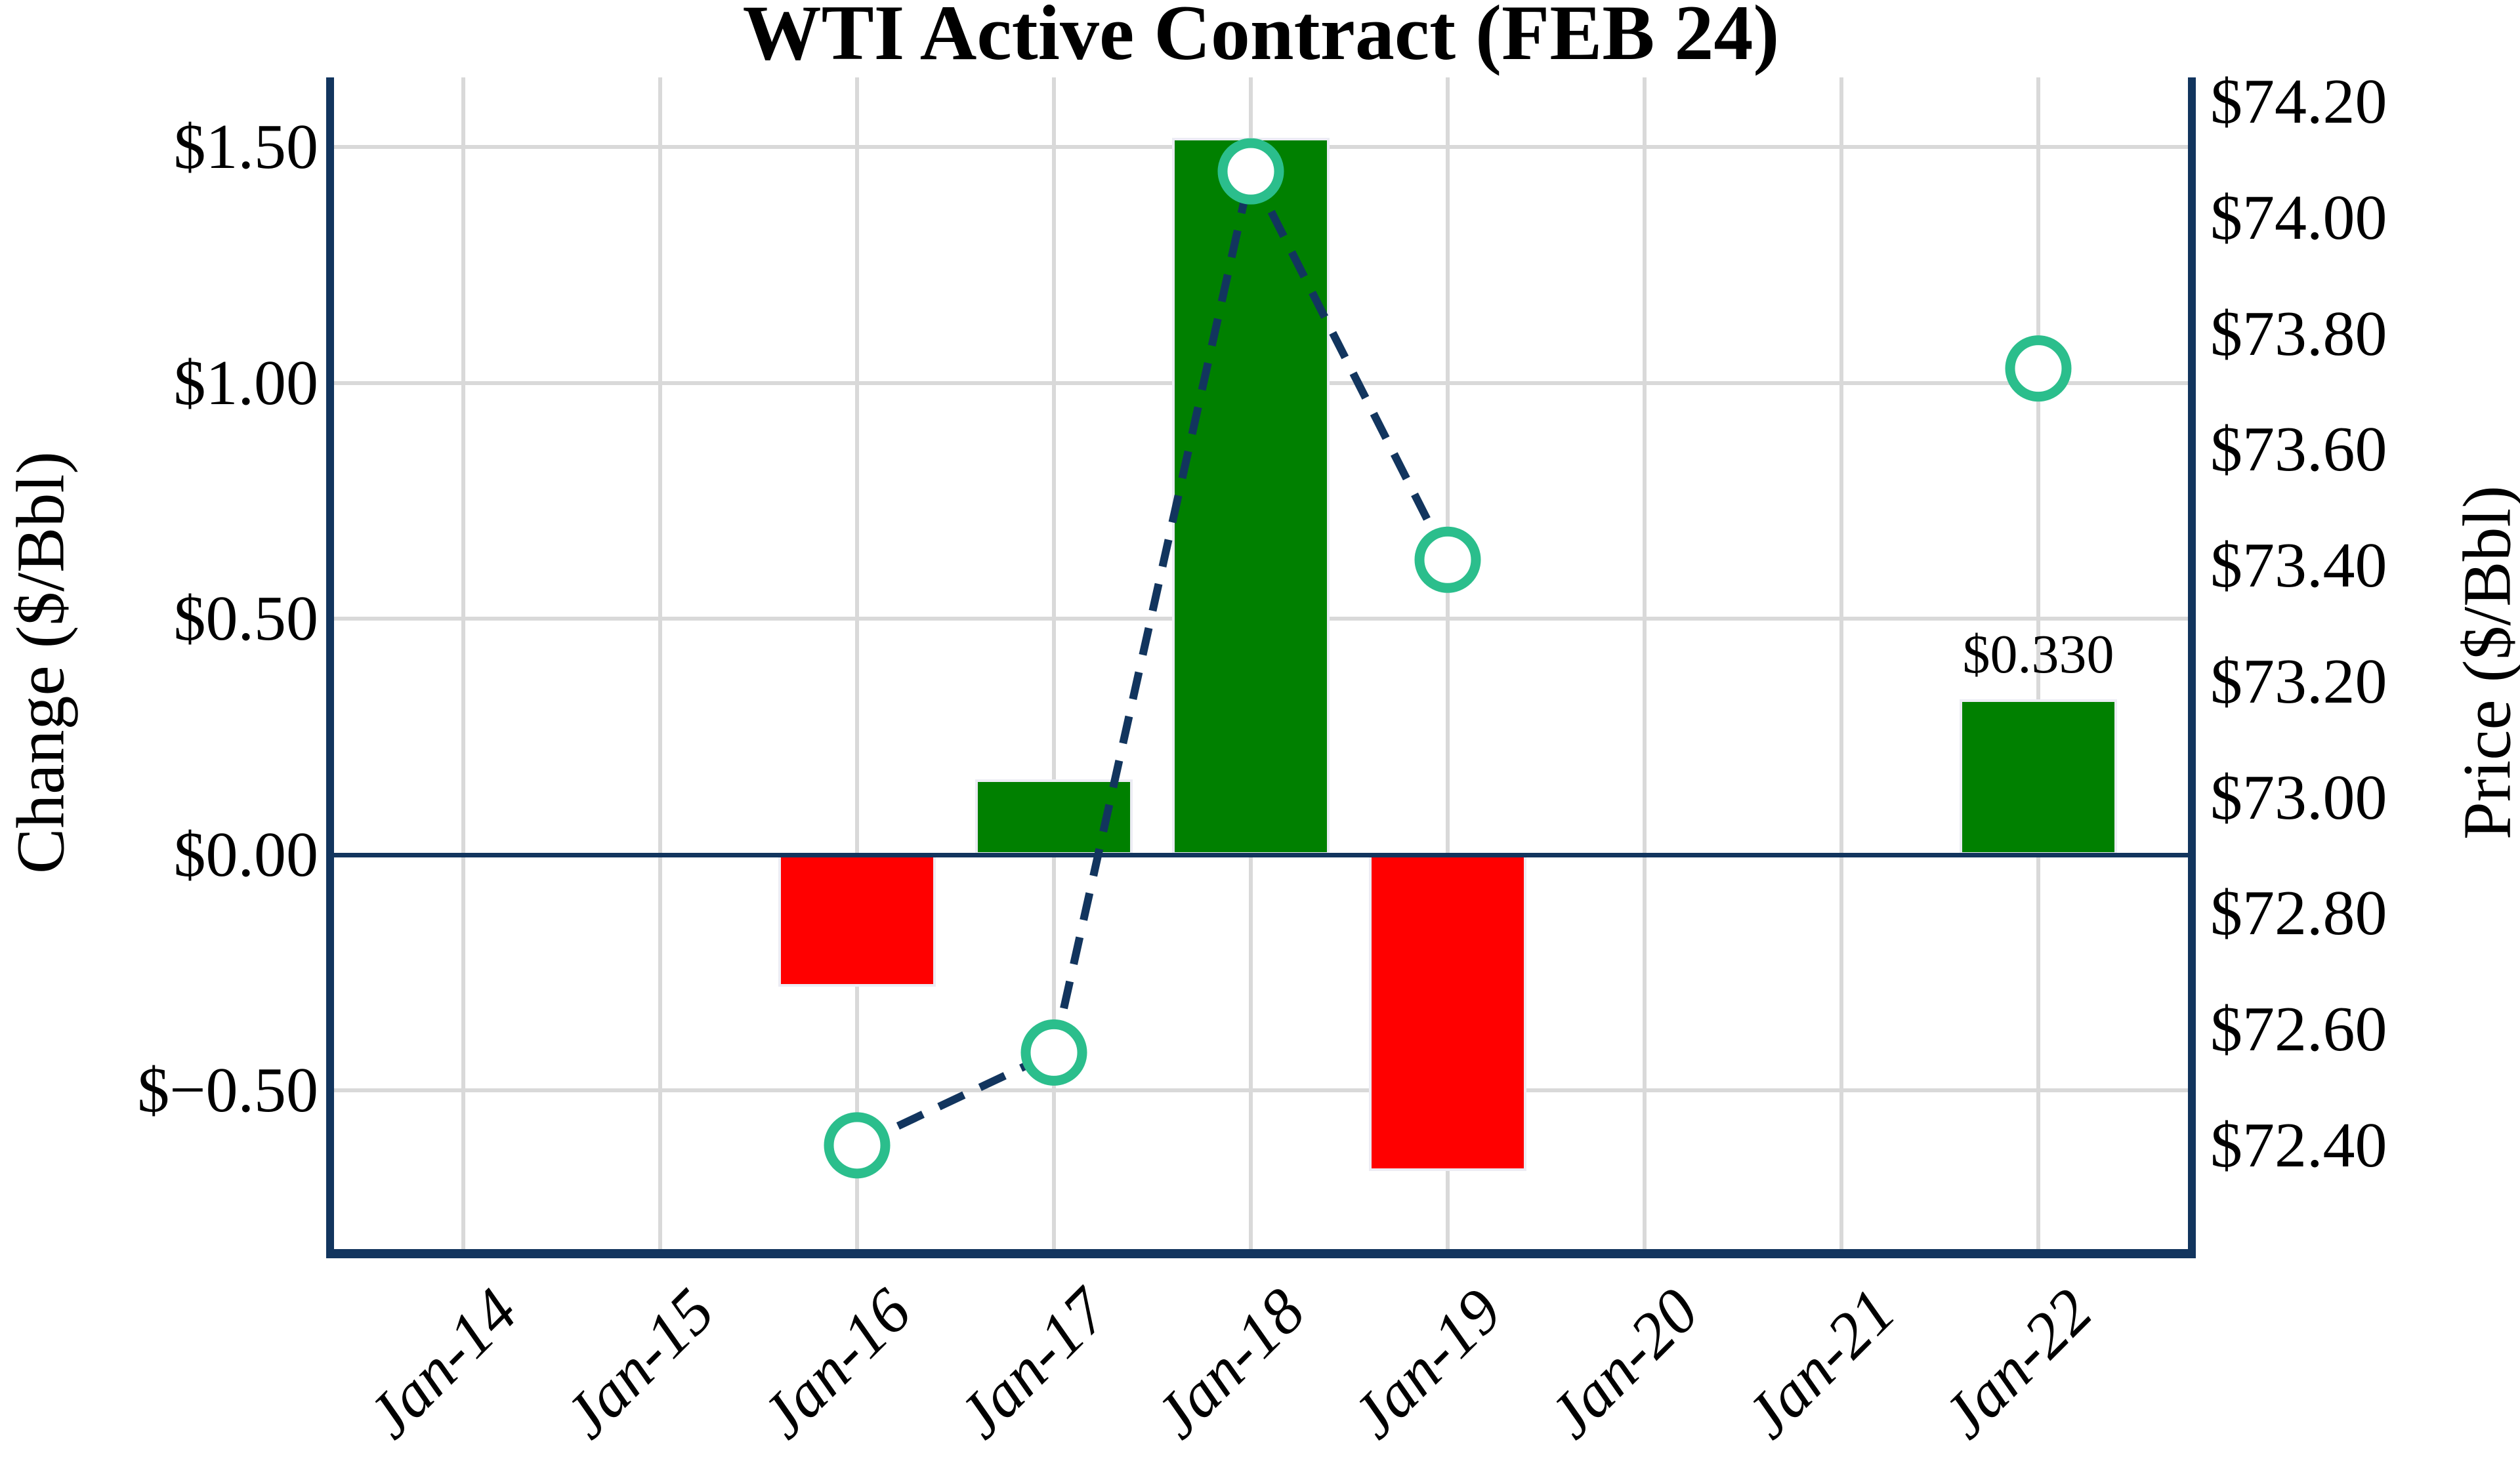 The width and height of the screenshot is (2520, 1480). What do you see at coordinates (246, 383) in the screenshot?
I see `left-tick-label: $1.00` at bounding box center [246, 383].